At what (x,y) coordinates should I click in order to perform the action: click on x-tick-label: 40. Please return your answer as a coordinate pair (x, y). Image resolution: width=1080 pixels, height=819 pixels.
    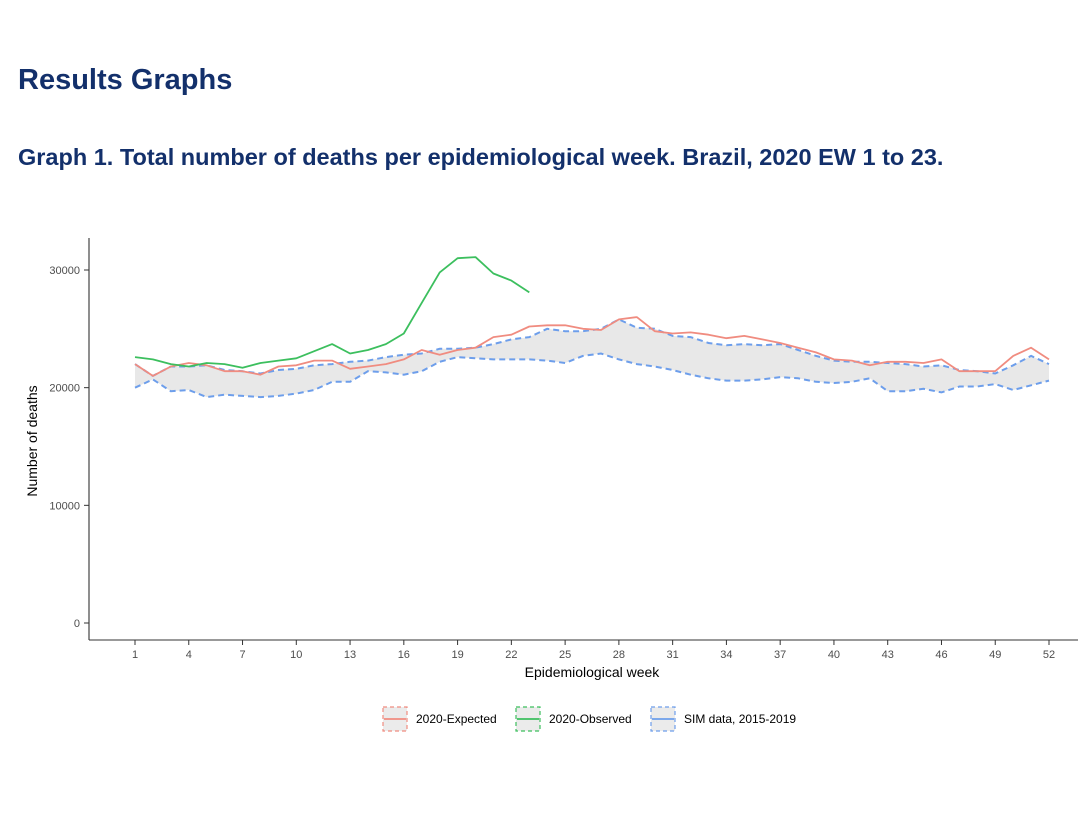
    Looking at the image, I should click on (834, 655).